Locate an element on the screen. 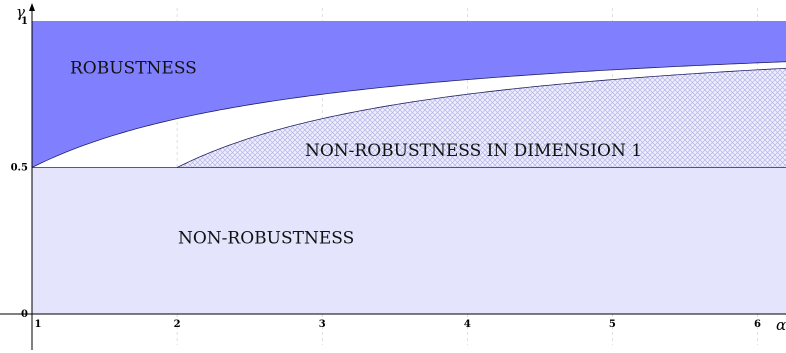 This screenshot has height=353, width=786. y-tick-label: 0 is located at coordinates (24, 314).